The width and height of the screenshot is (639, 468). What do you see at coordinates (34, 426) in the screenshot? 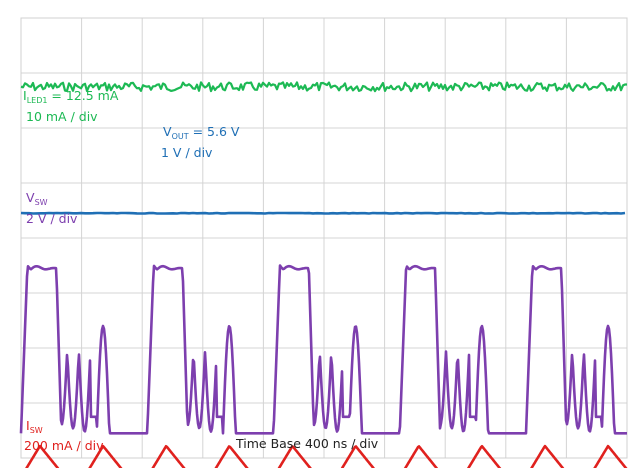
I see `isw-label: ISW` at bounding box center [34, 426].